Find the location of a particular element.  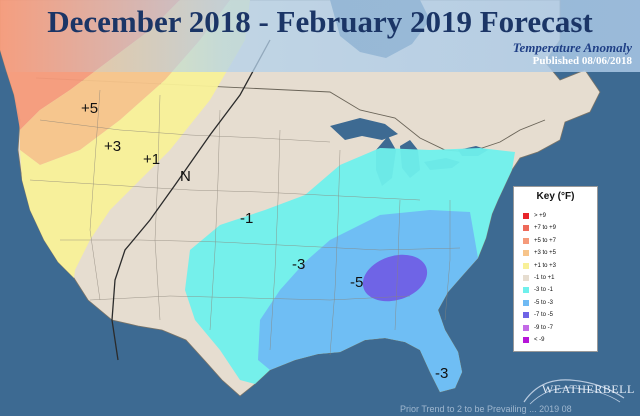

weatherbell-logo is located at coordinates (574, 392).